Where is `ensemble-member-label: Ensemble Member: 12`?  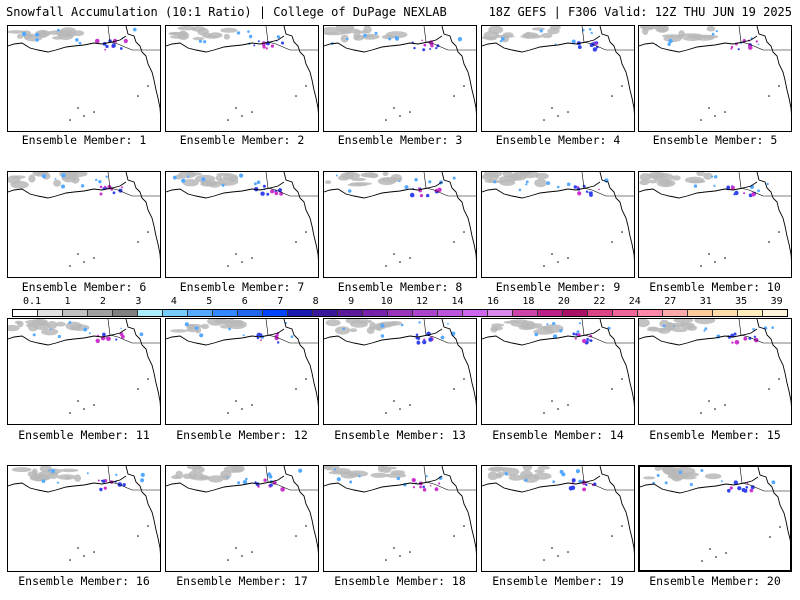 ensemble-member-label: Ensemble Member: 12 is located at coordinates (242, 435).